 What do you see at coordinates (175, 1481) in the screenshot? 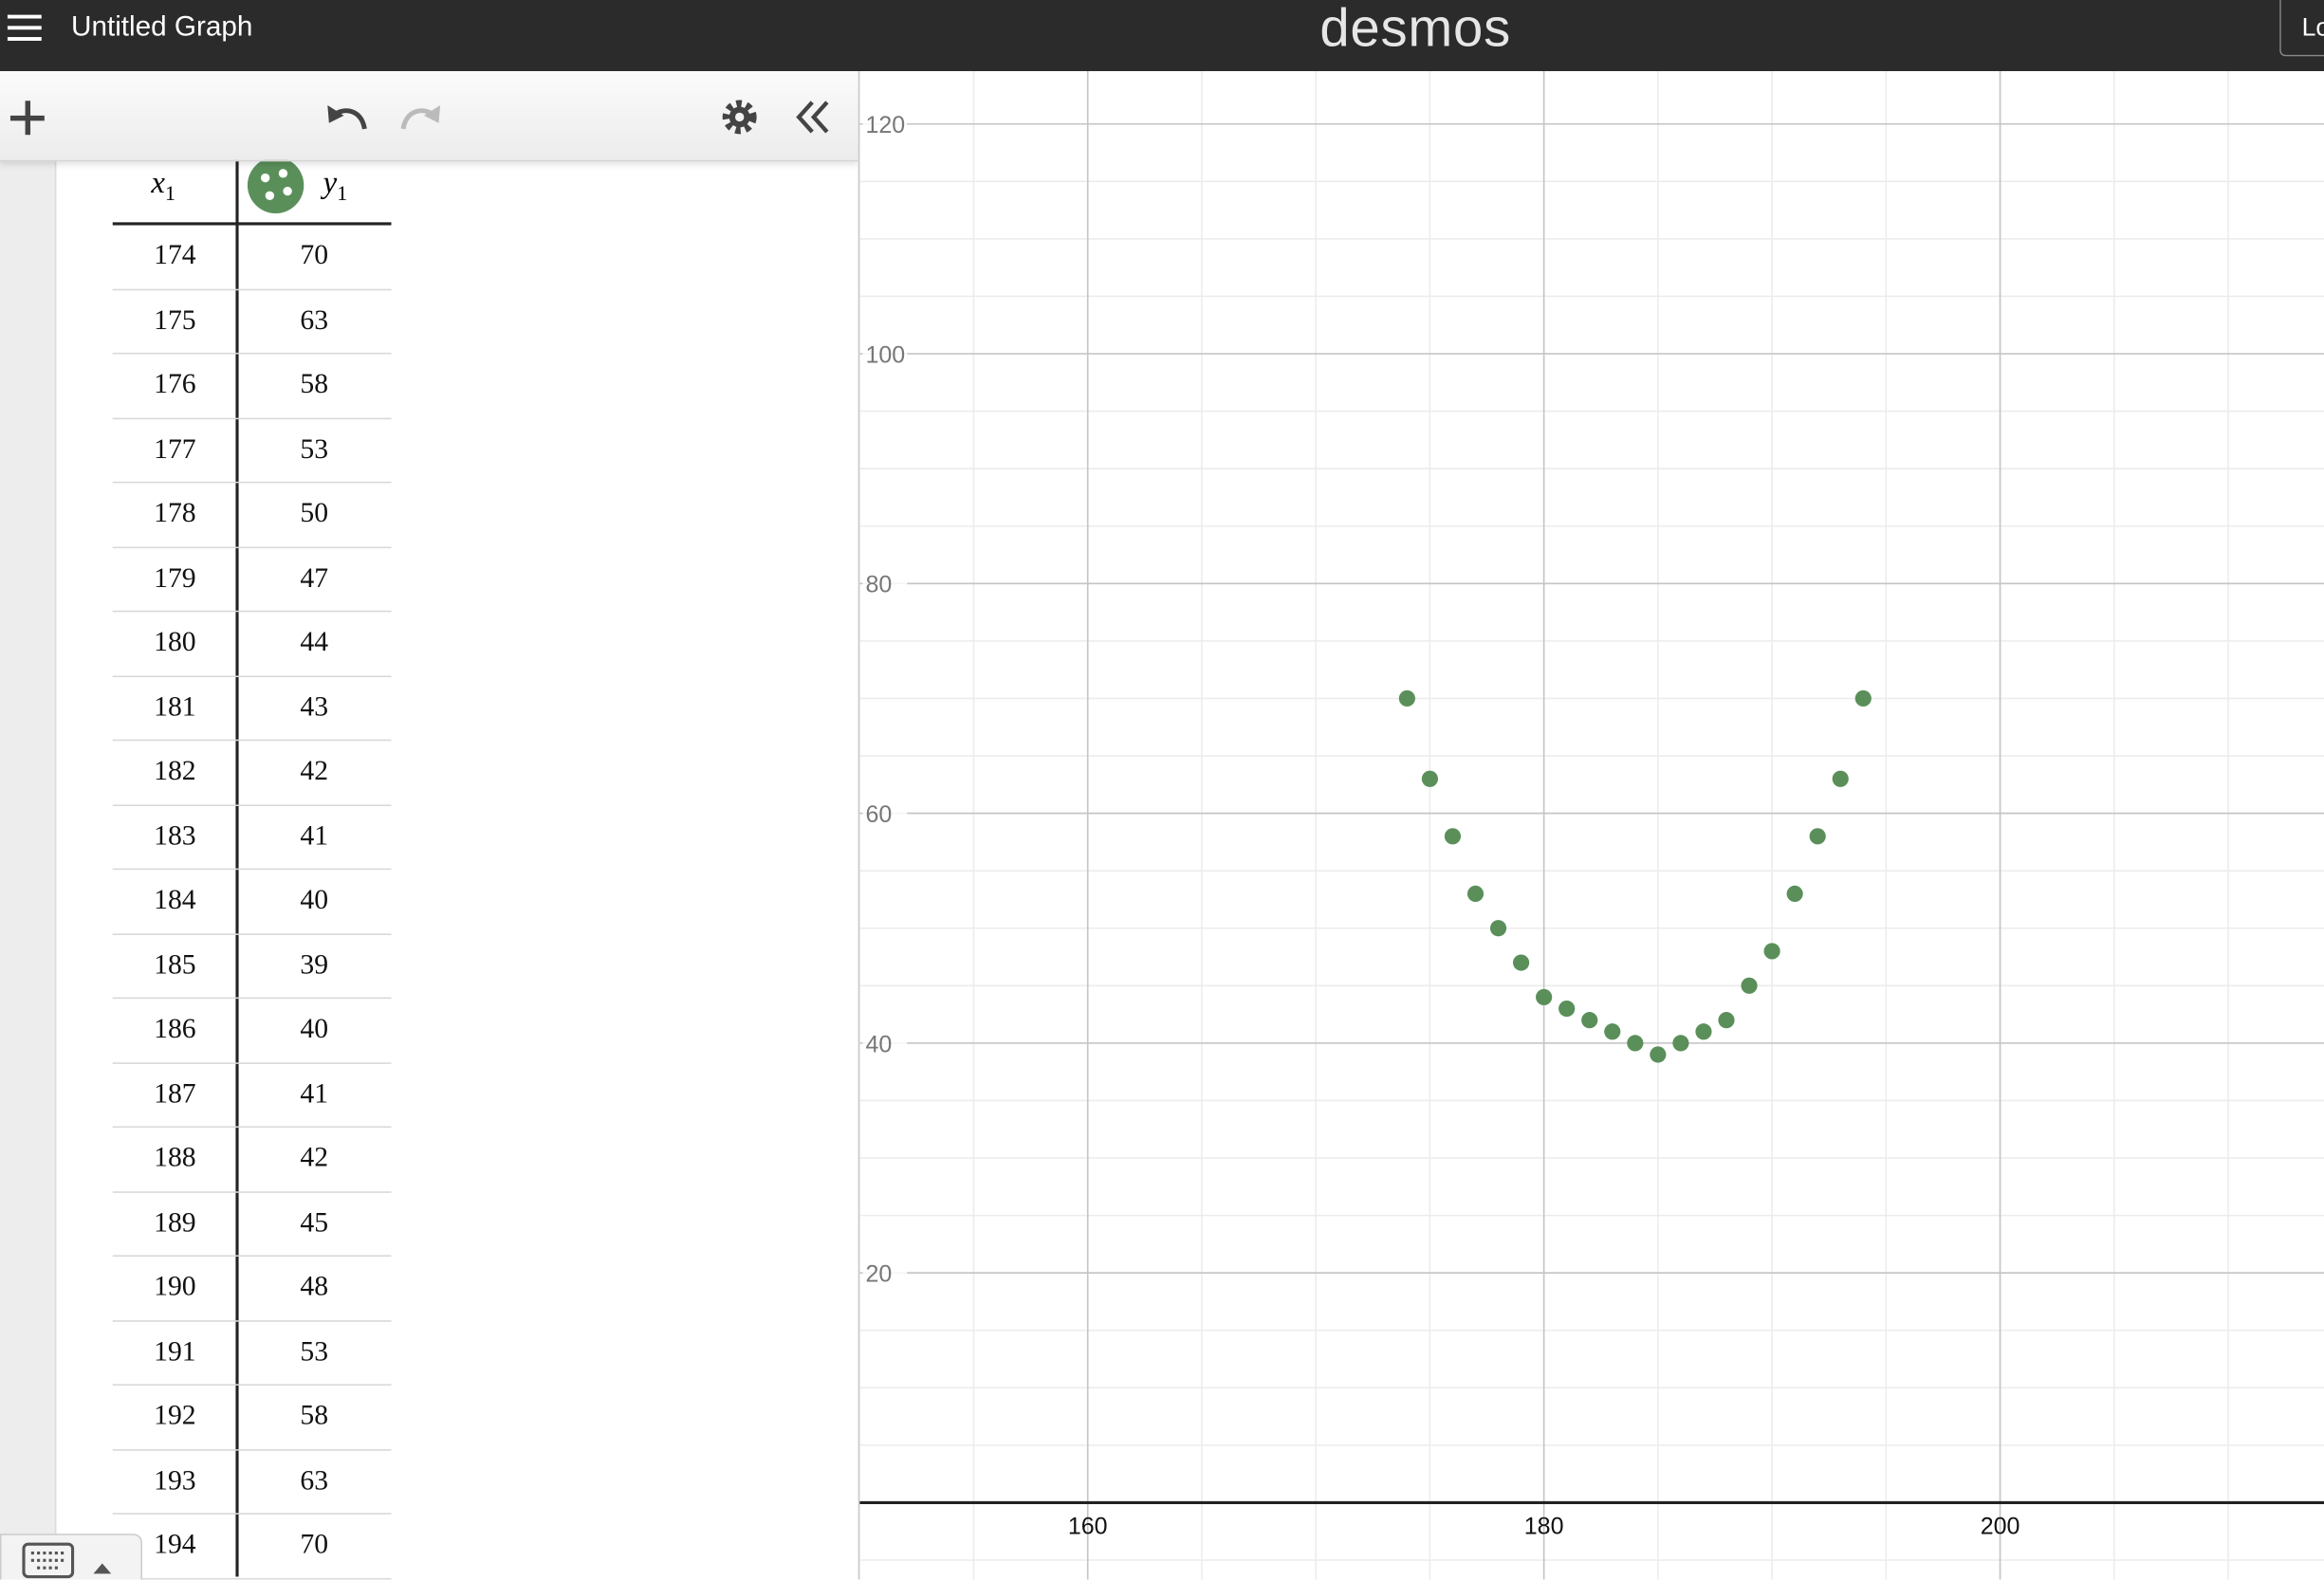
I see `table-cell: 193` at bounding box center [175, 1481].